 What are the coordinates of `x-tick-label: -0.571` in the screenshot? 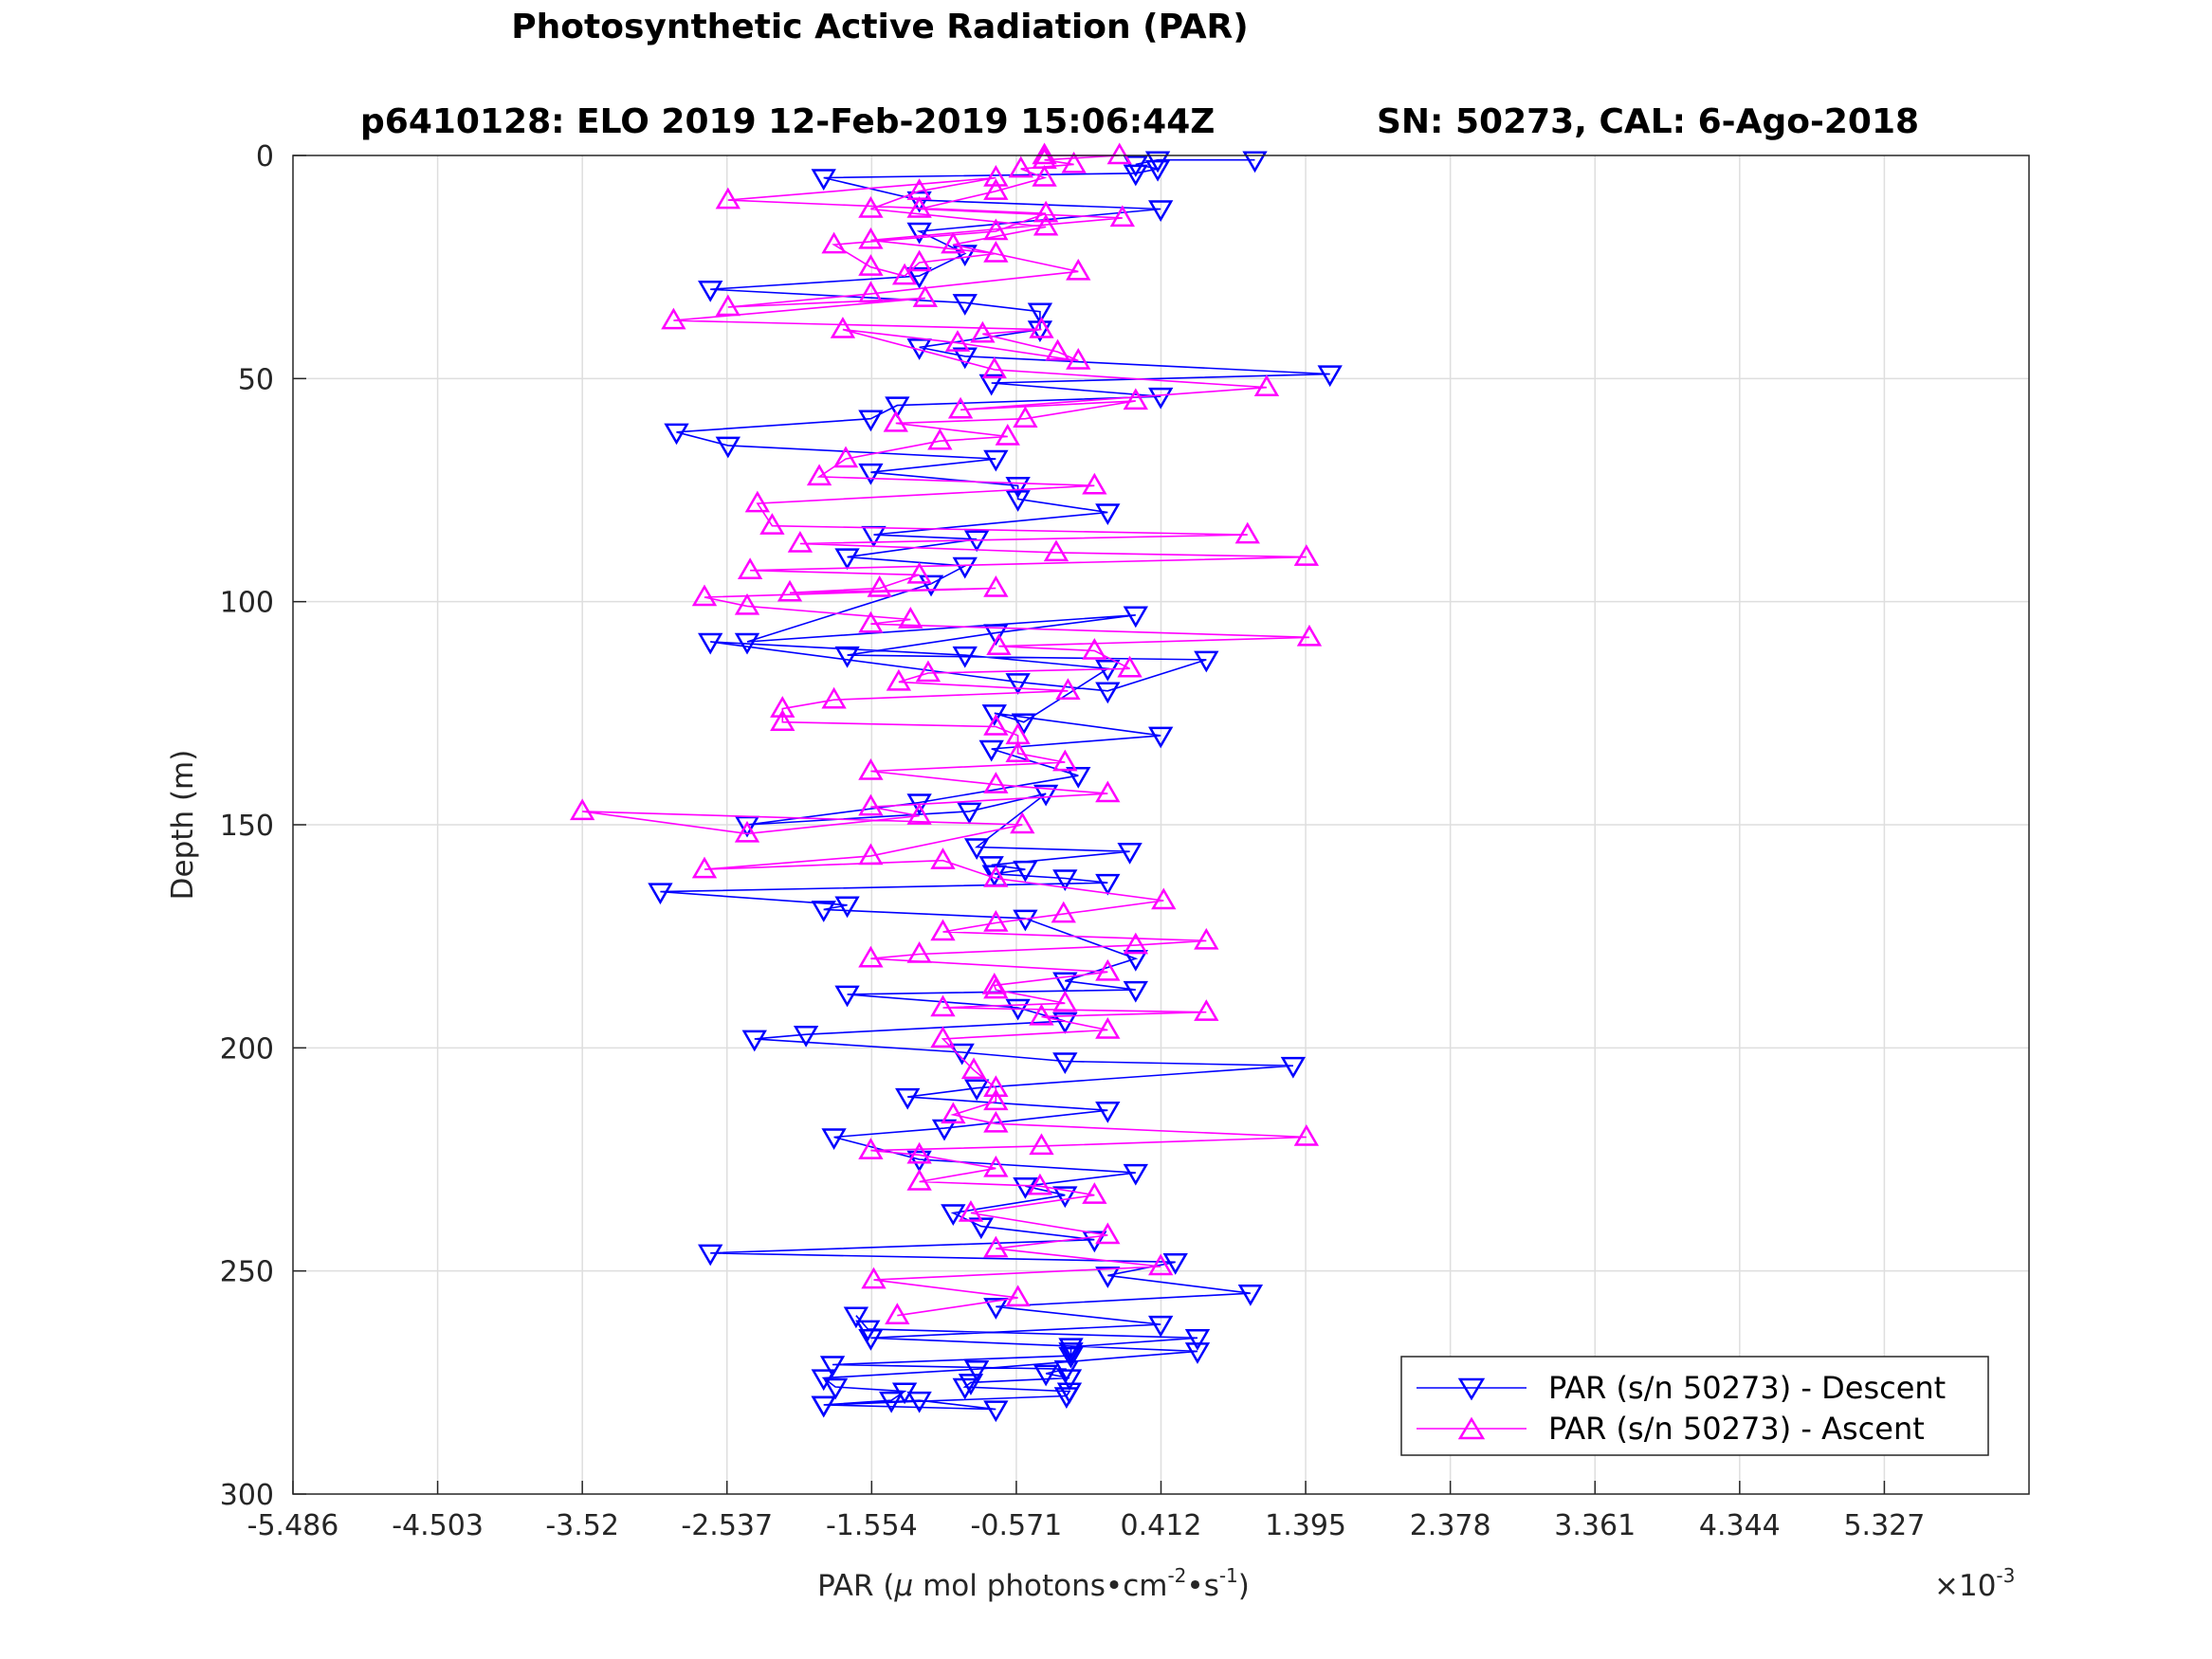 It's located at (1017, 1525).